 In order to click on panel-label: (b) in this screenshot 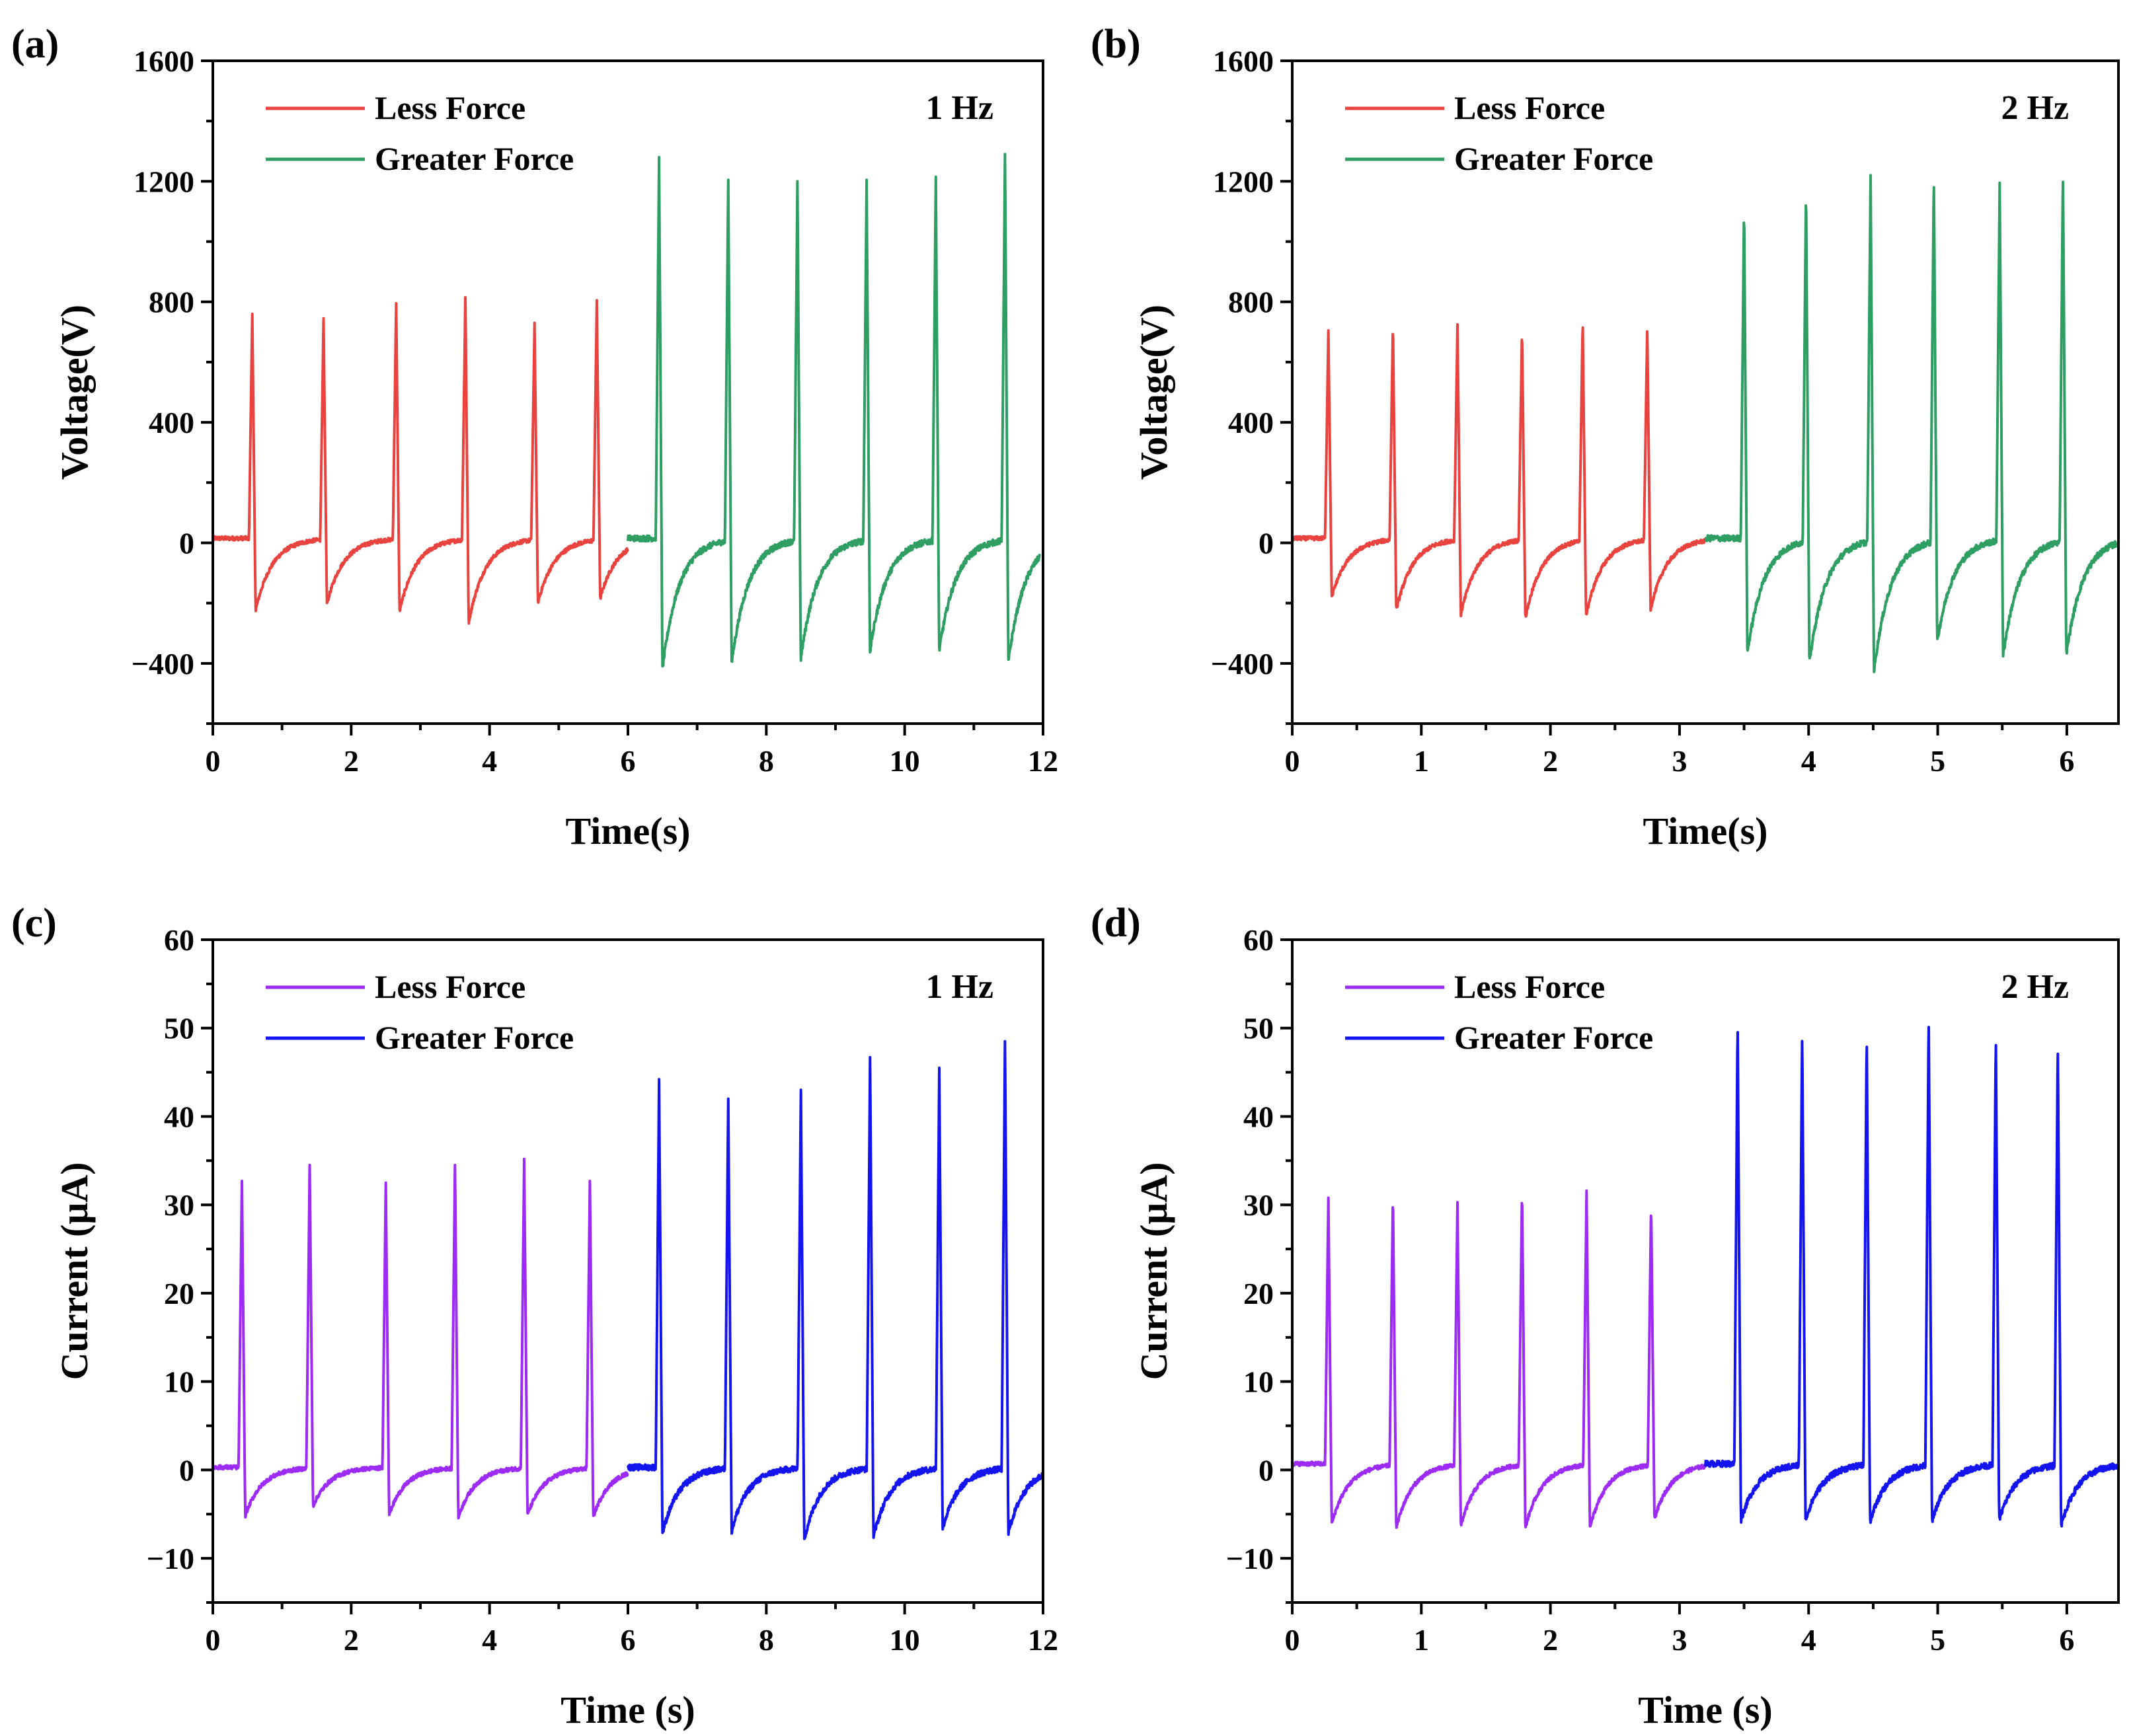, I will do `click(1116, 45)`.